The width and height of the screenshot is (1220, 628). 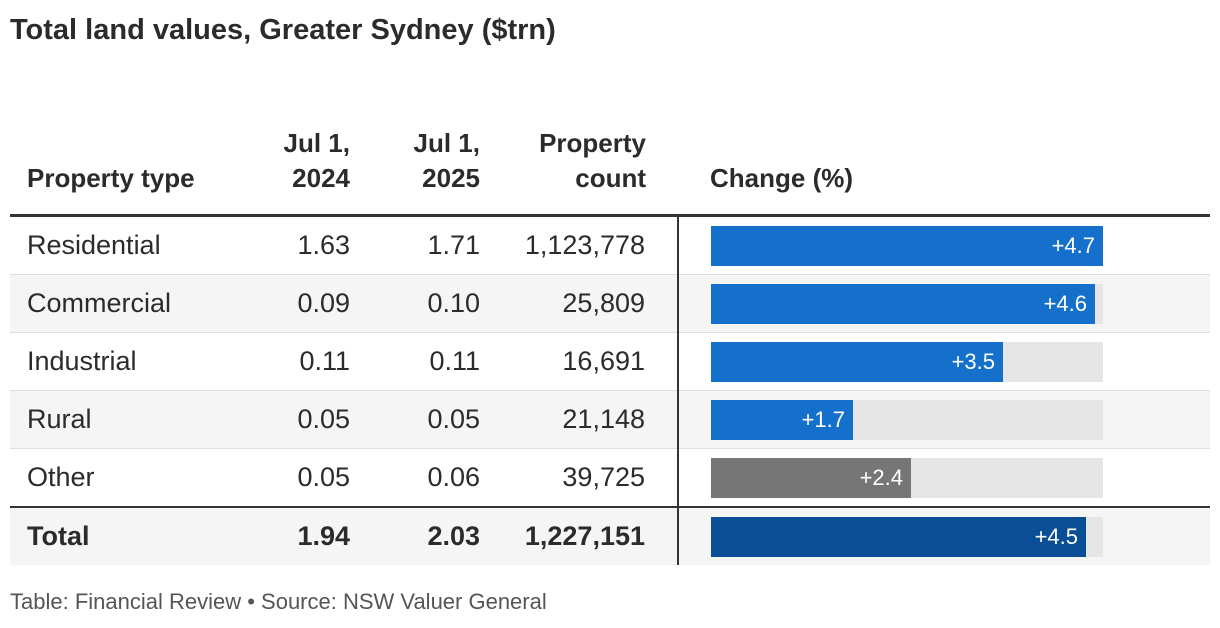 I want to click on cell-property-count: 25,809, so click(x=579, y=303).